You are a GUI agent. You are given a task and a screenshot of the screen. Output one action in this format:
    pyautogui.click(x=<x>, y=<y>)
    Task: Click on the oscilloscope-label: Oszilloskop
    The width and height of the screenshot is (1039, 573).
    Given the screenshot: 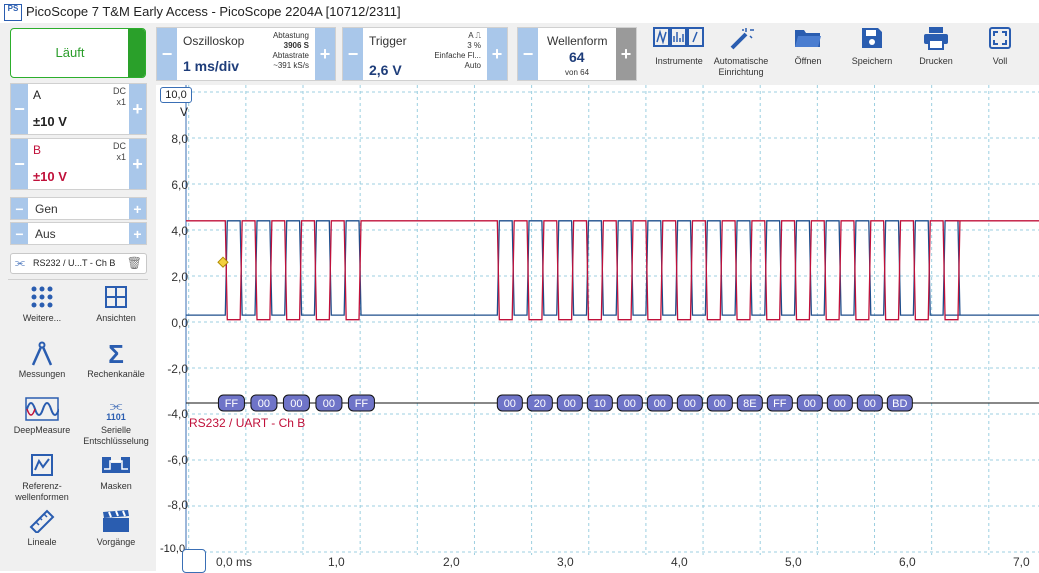 What is the action you would take?
    pyautogui.click(x=214, y=41)
    